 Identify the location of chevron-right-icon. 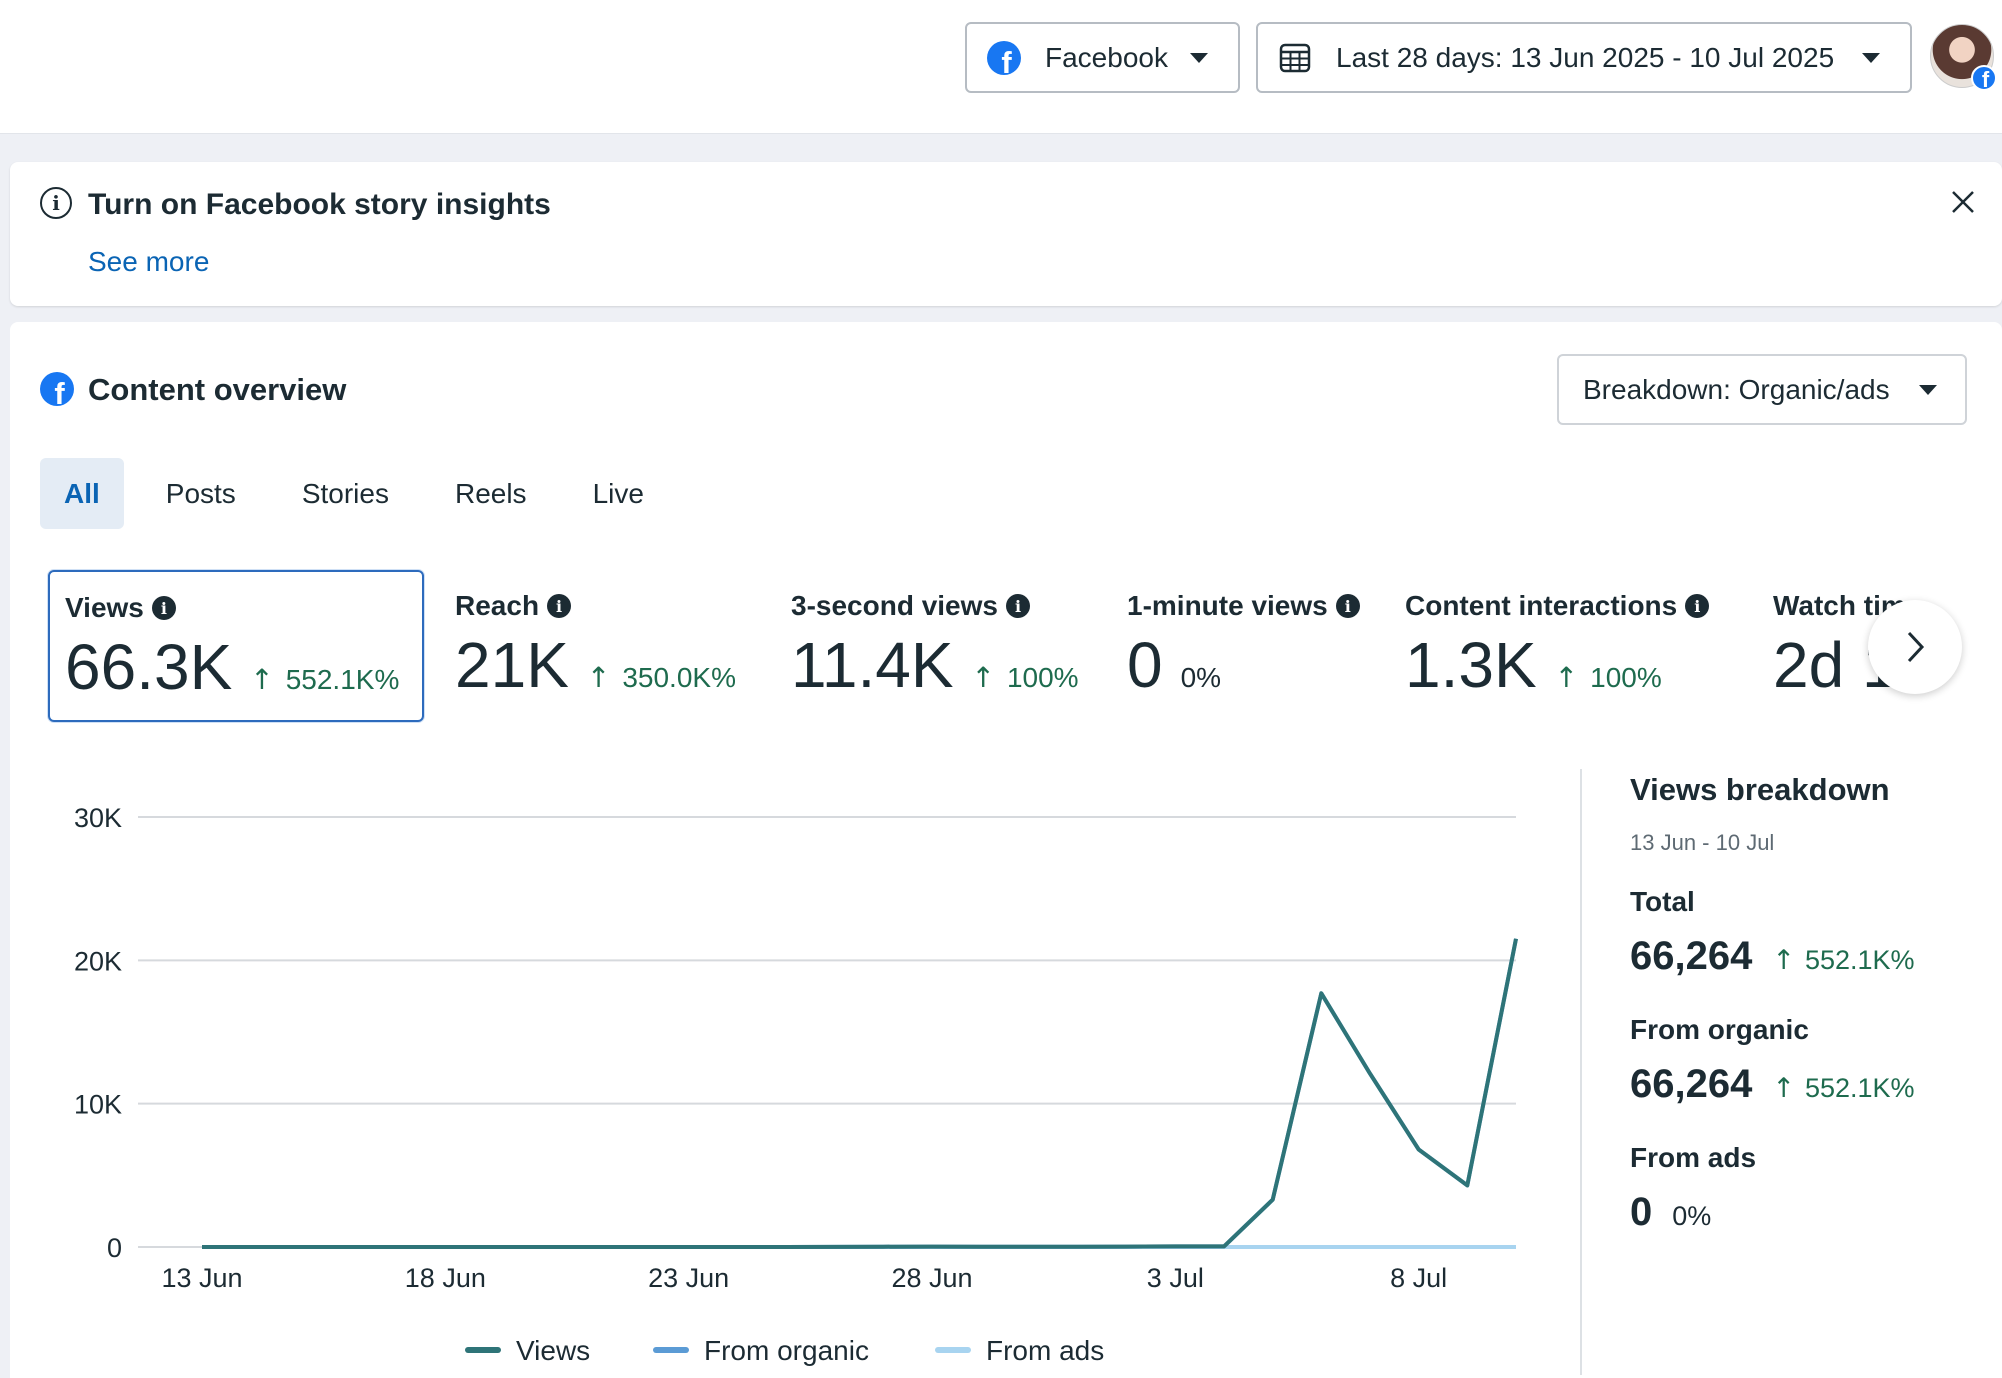
(1916, 647).